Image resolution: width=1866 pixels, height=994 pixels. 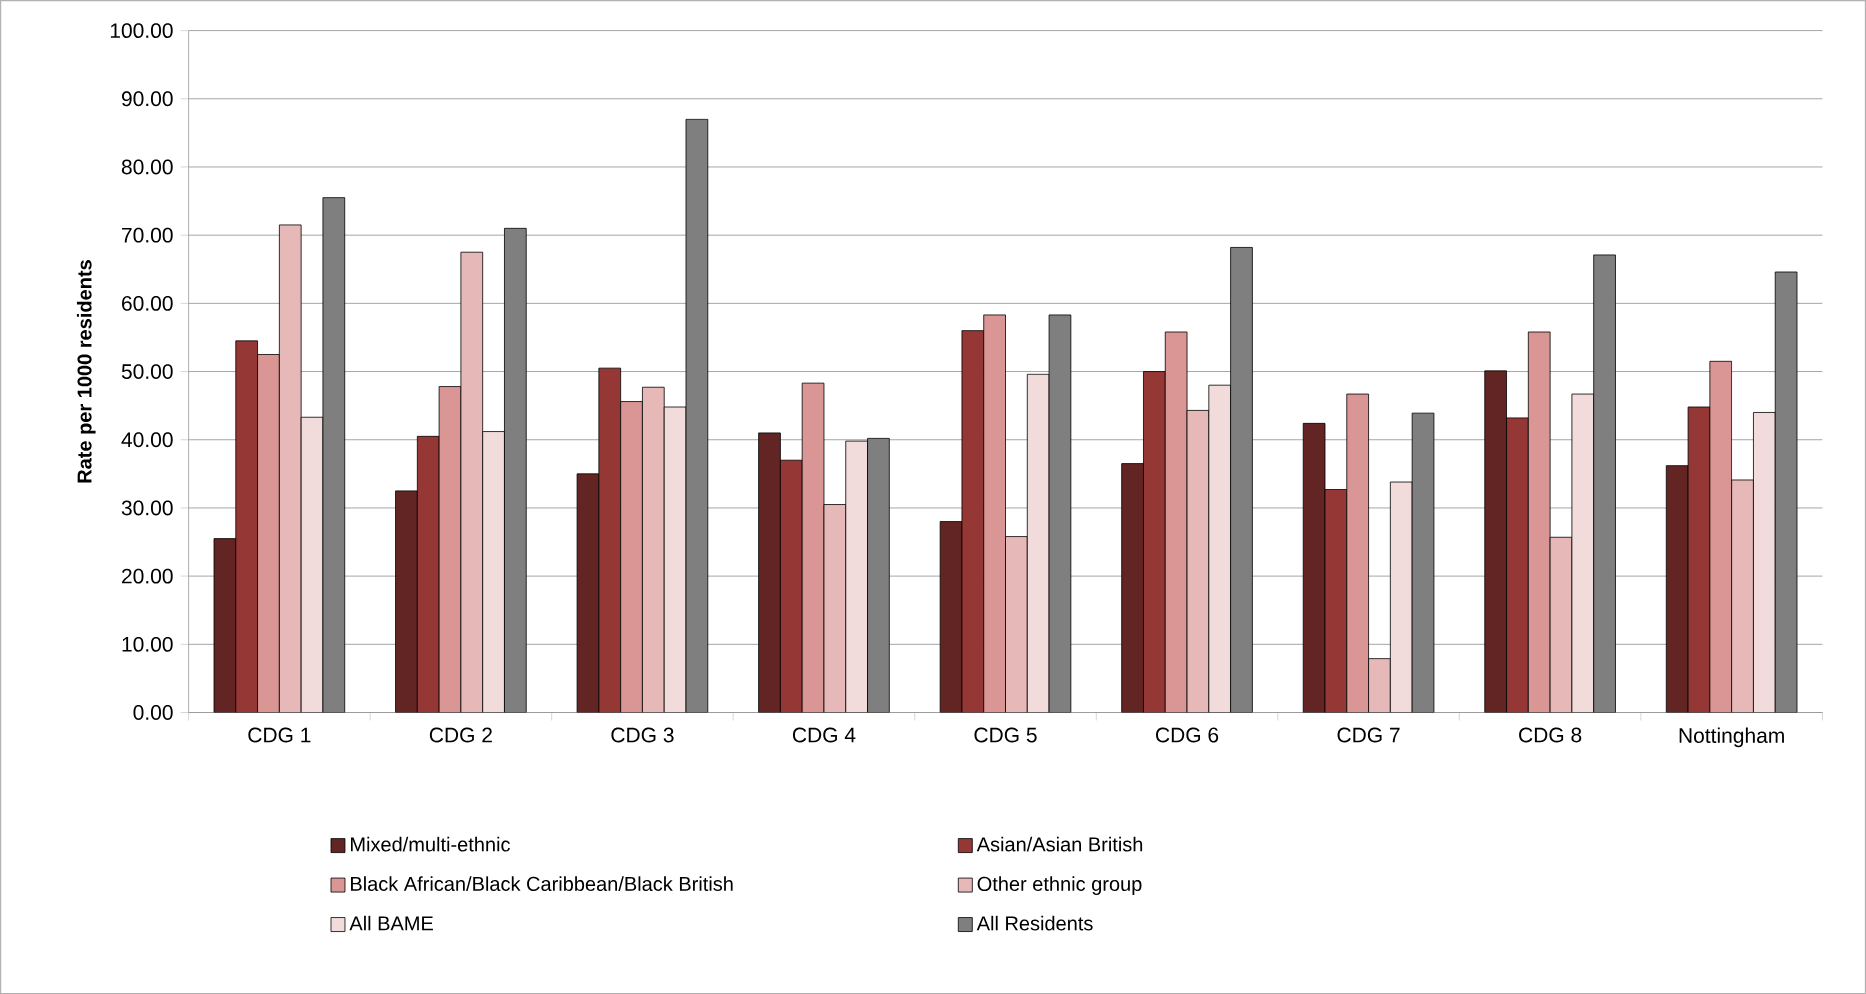 What do you see at coordinates (147, 644) in the screenshot?
I see `y-tick-label: 10.00` at bounding box center [147, 644].